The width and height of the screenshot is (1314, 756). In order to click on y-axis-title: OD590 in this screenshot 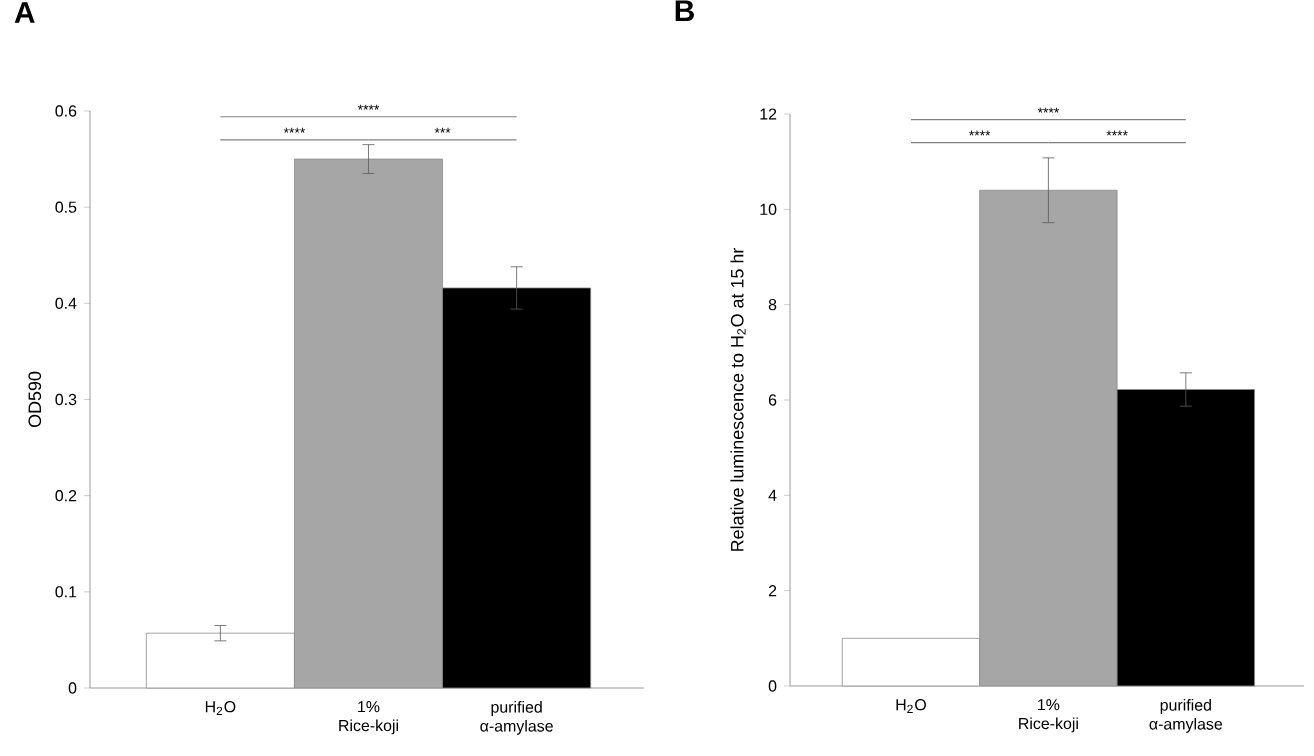, I will do `click(35, 399)`.